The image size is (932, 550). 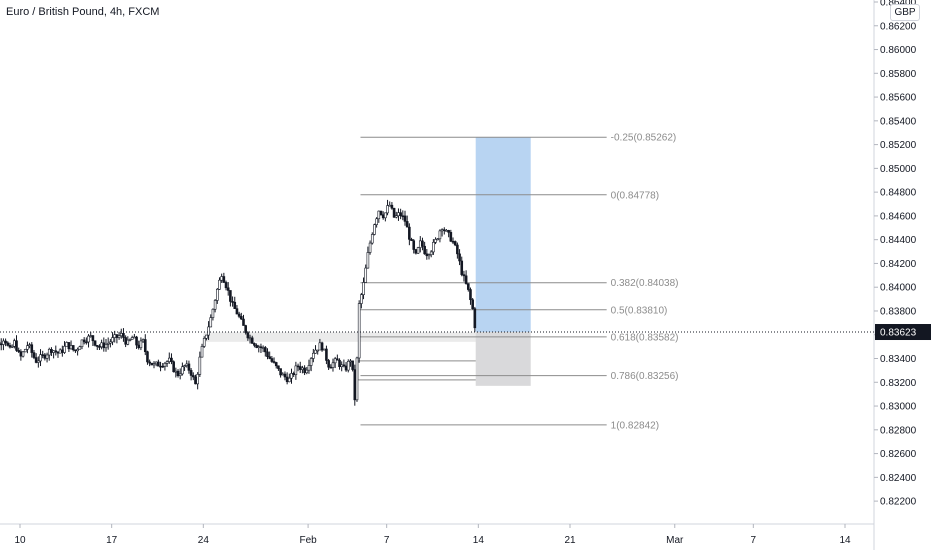 What do you see at coordinates (905, 12) in the screenshot?
I see `currency-badge: GBP` at bounding box center [905, 12].